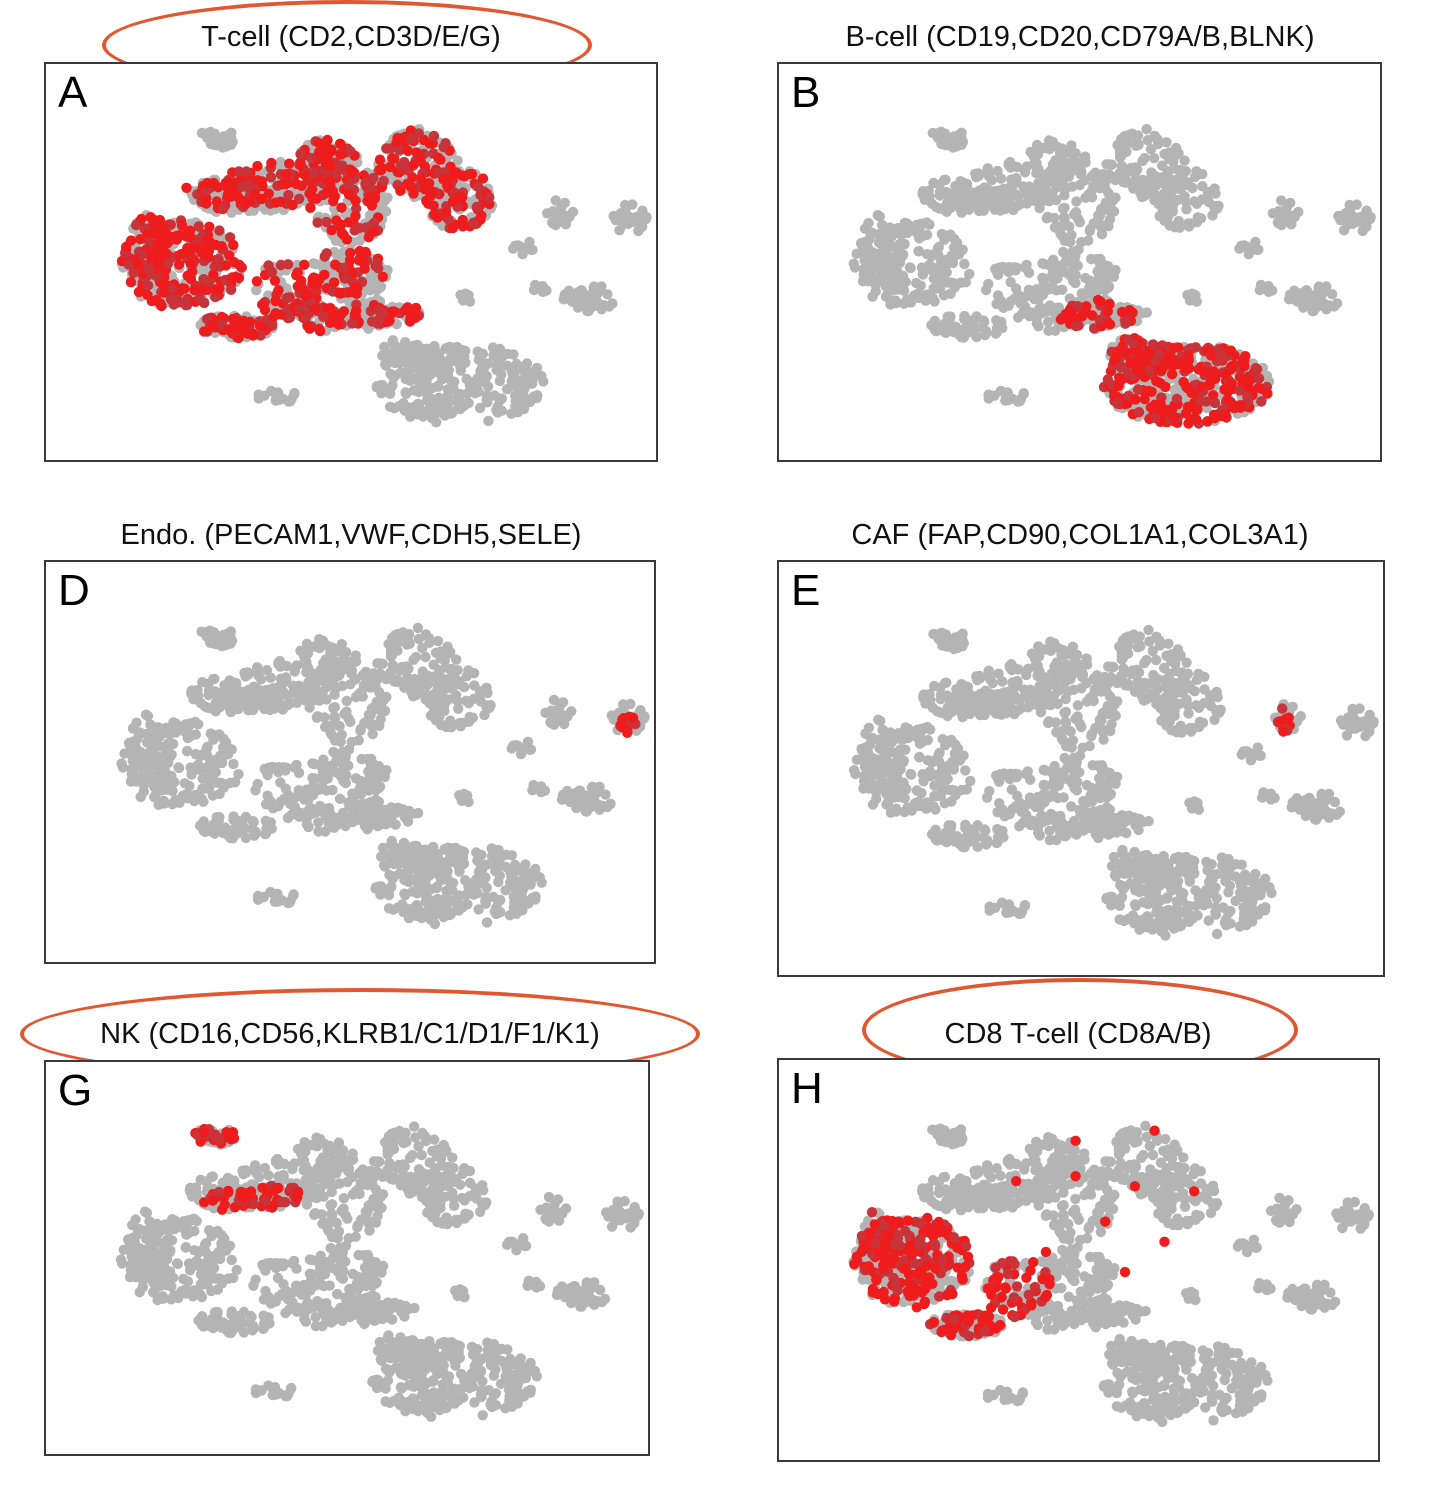  Describe the element at coordinates (351, 535) in the screenshot. I see `panel-d-title: Endo. (PECAM1,VWF,CDH5,SELE)` at that location.